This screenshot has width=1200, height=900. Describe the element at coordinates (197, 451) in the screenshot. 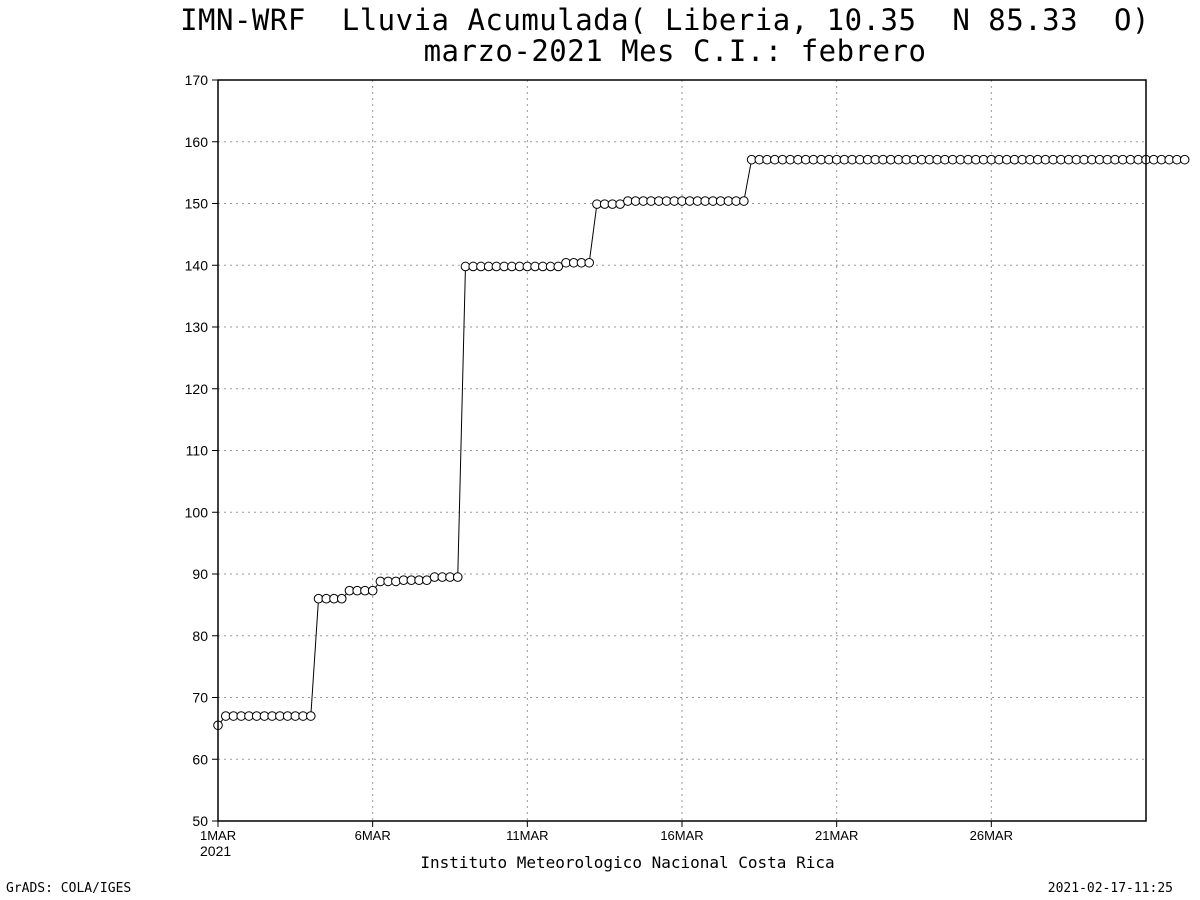

I see `y-tick-label: 110` at that location.